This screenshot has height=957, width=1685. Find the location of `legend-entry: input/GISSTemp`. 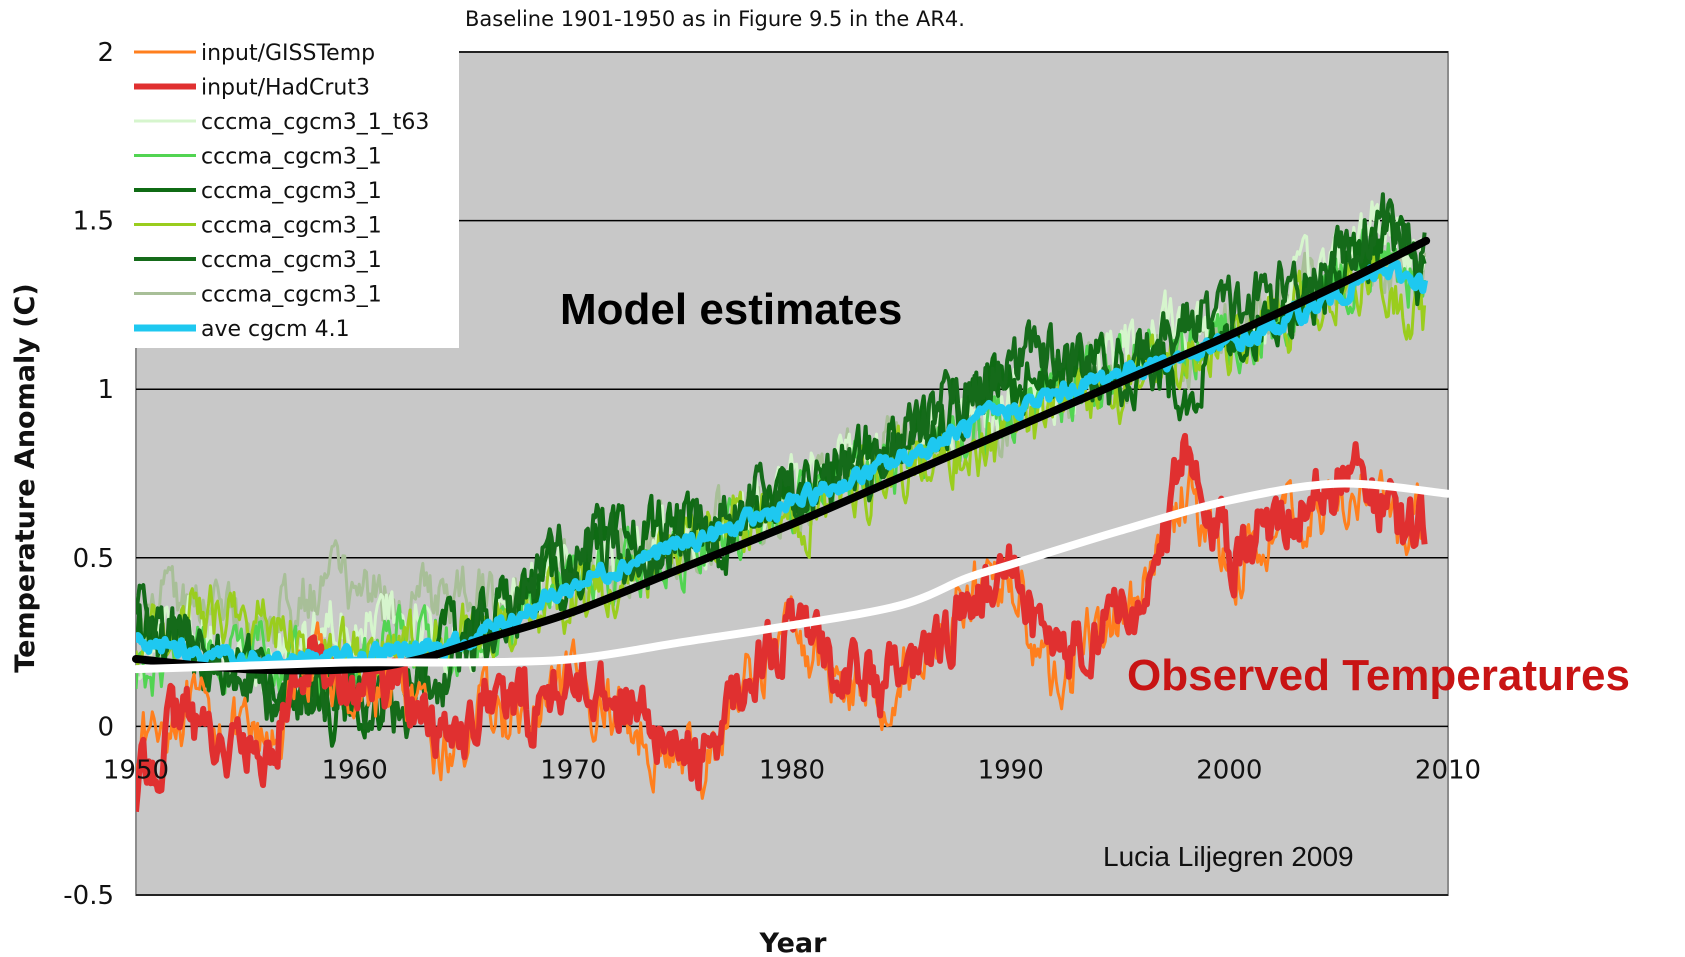

legend-entry: input/GISSTemp is located at coordinates (288, 53).